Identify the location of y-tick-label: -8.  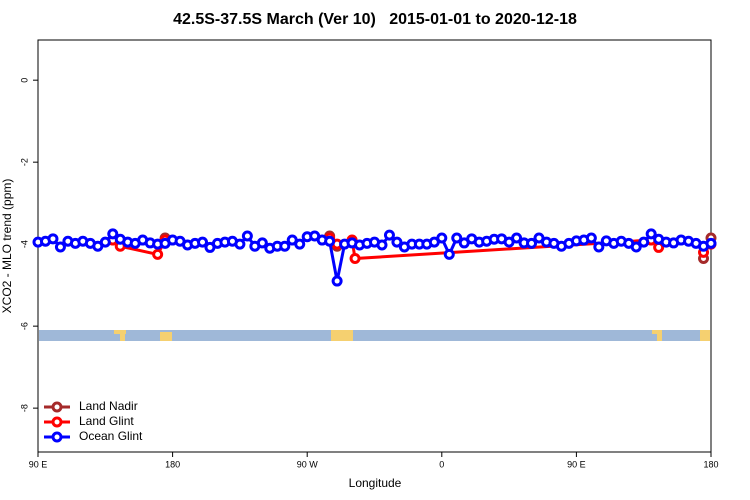
(24, 408).